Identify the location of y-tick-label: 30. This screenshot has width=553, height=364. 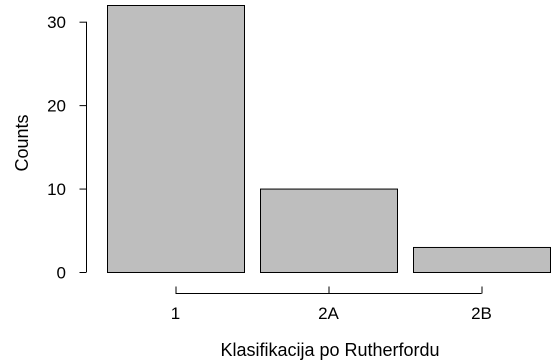
(56, 22).